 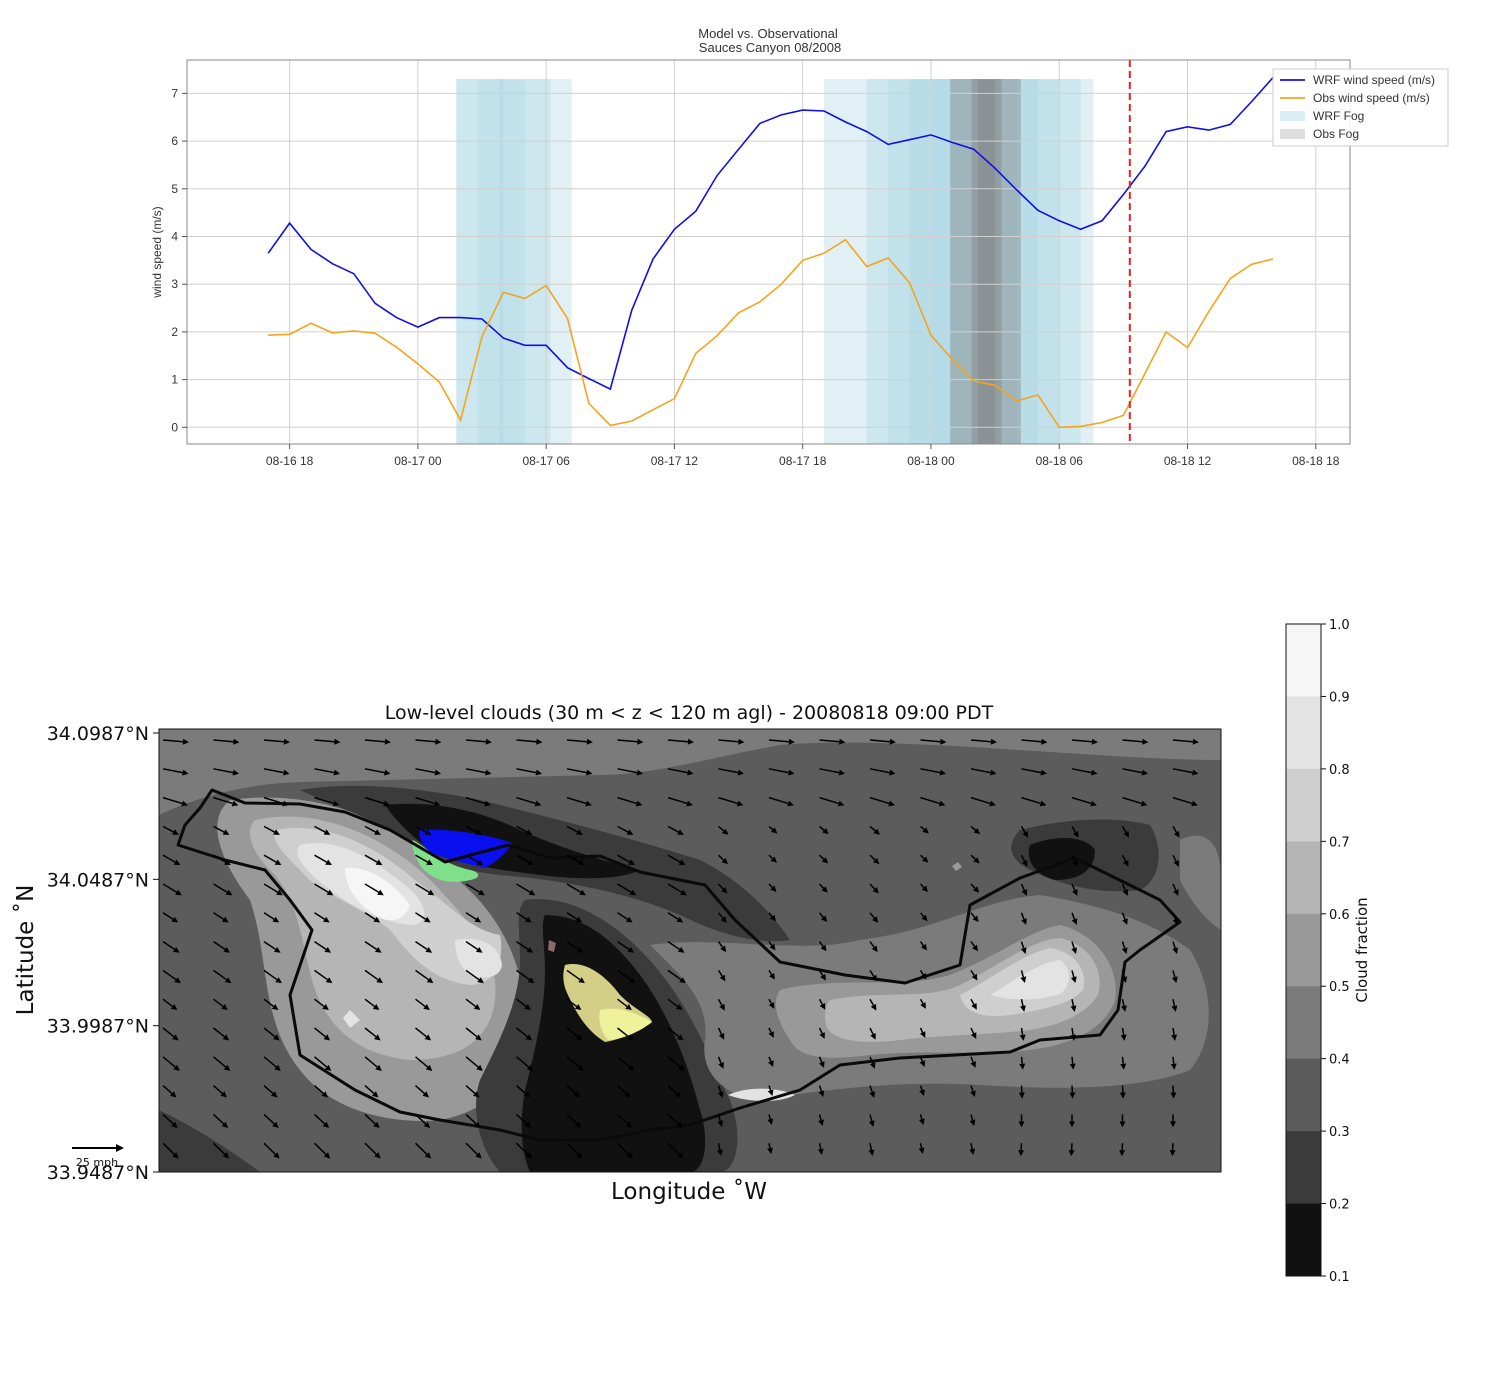 What do you see at coordinates (98, 1027) in the screenshot?
I see `lat-tick-label: 33.9987°N` at bounding box center [98, 1027].